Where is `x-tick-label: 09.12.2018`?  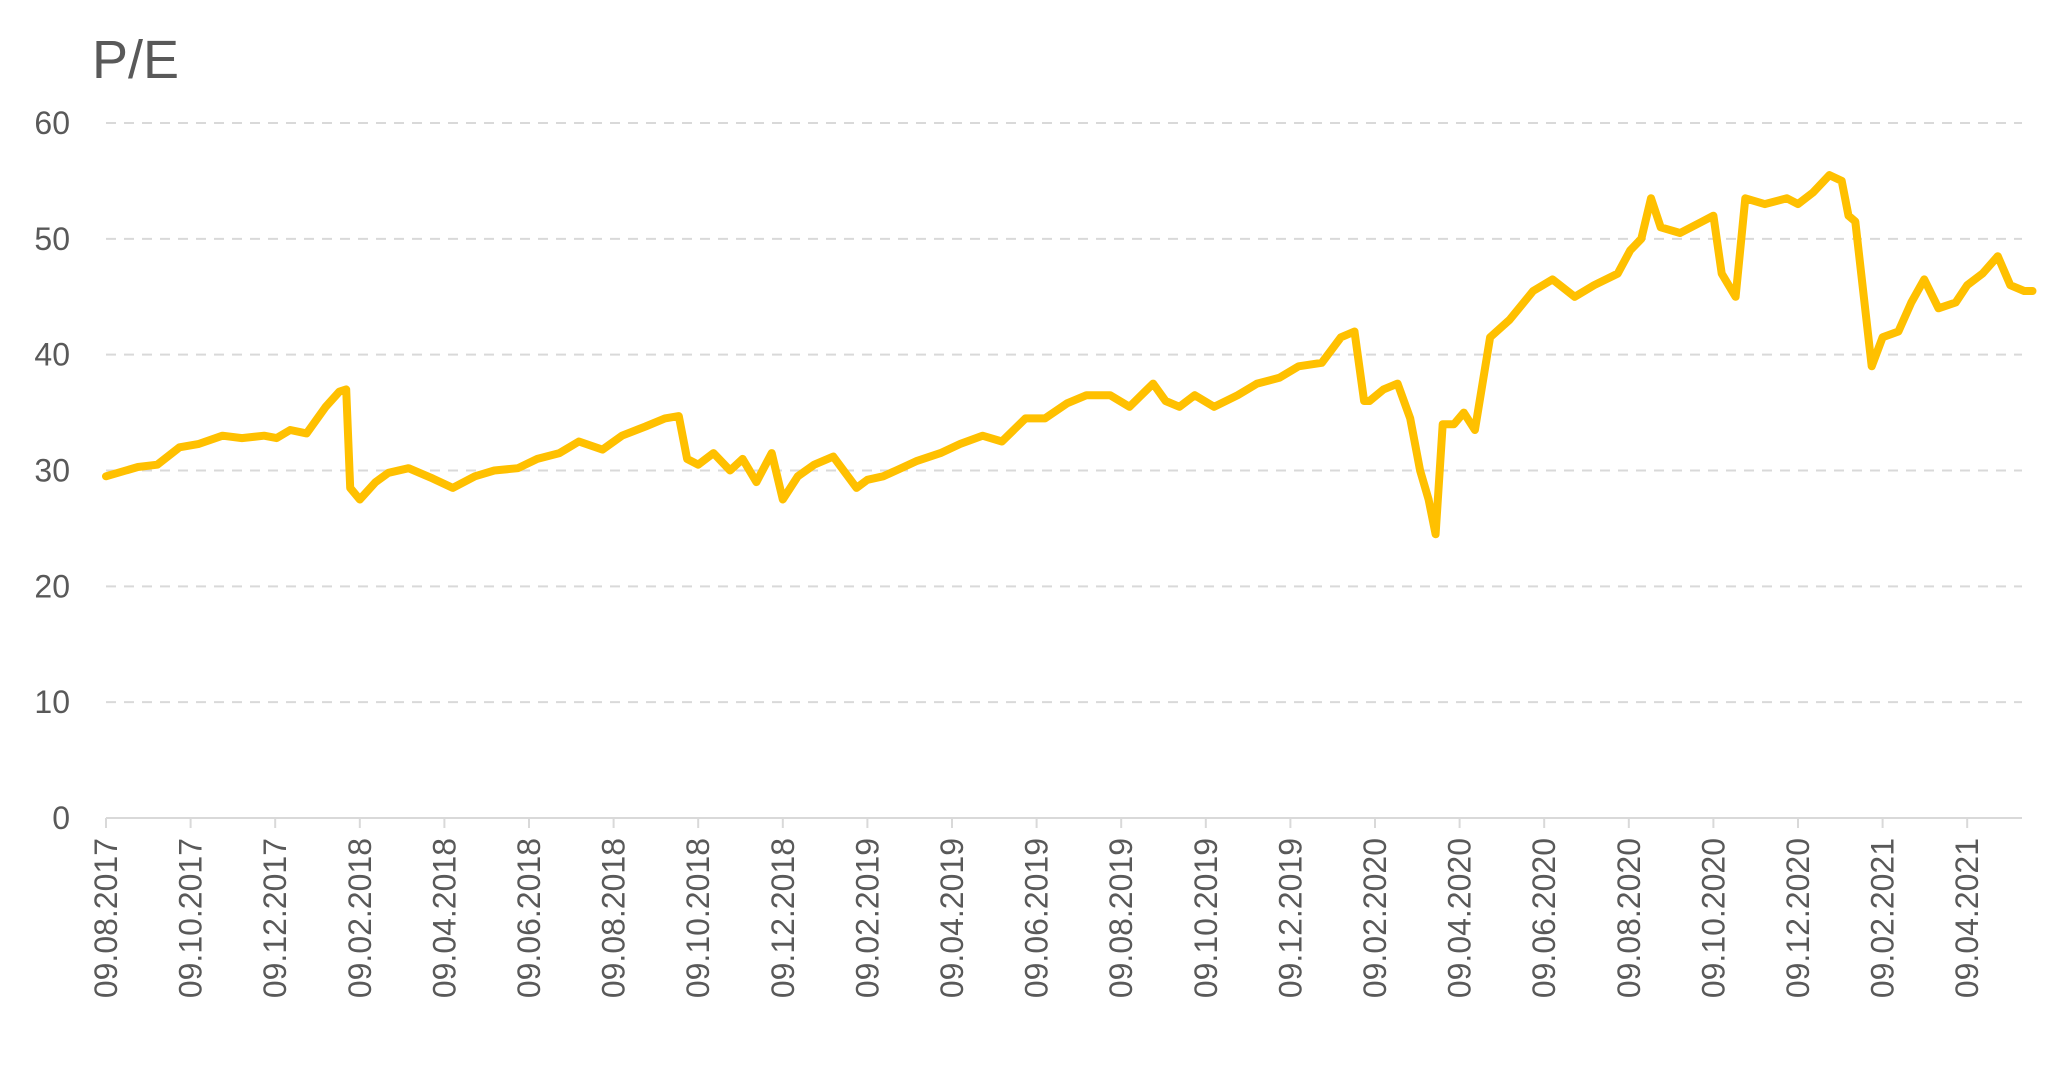 x-tick-label: 09.12.2018 is located at coordinates (783, 918).